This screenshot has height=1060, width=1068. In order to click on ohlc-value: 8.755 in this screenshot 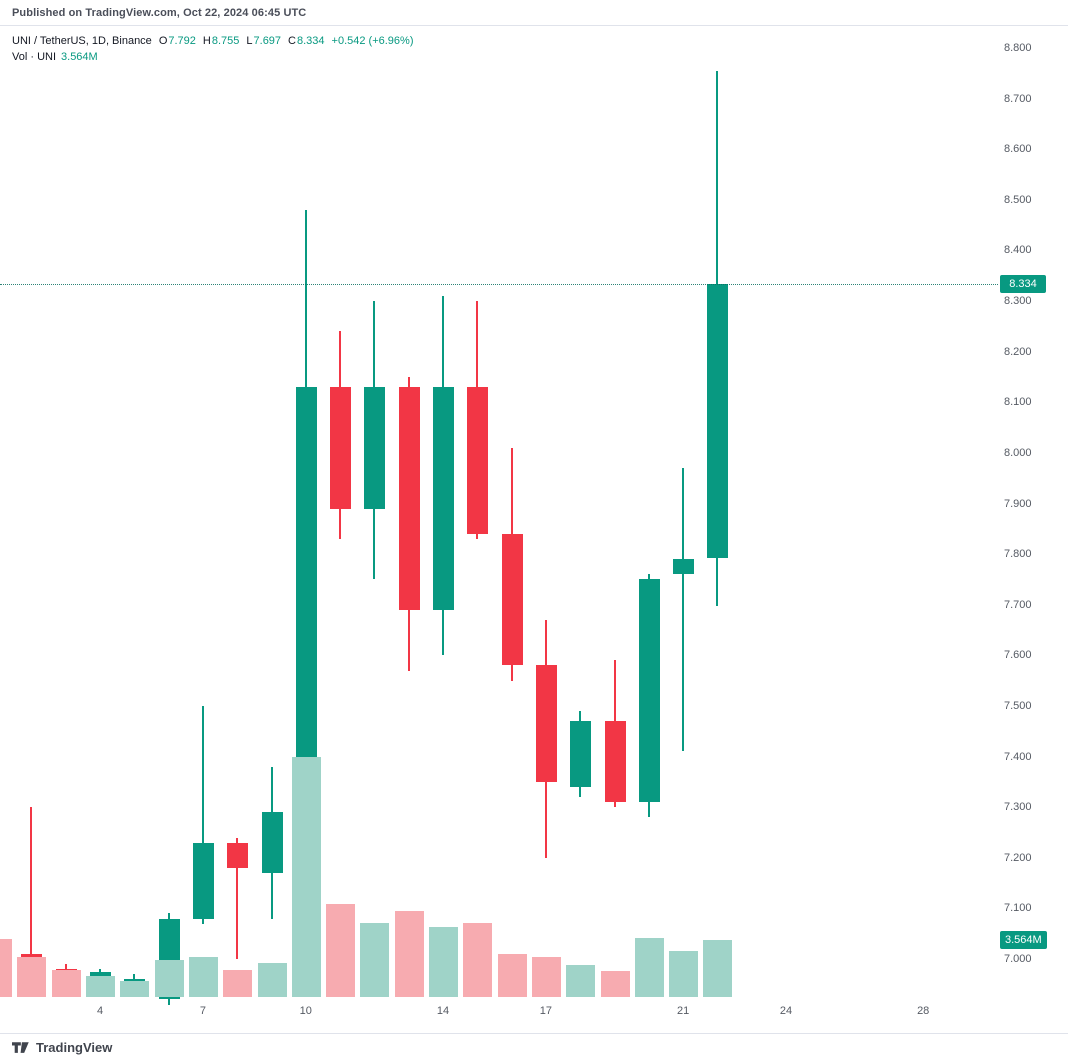, I will do `click(225, 41)`.